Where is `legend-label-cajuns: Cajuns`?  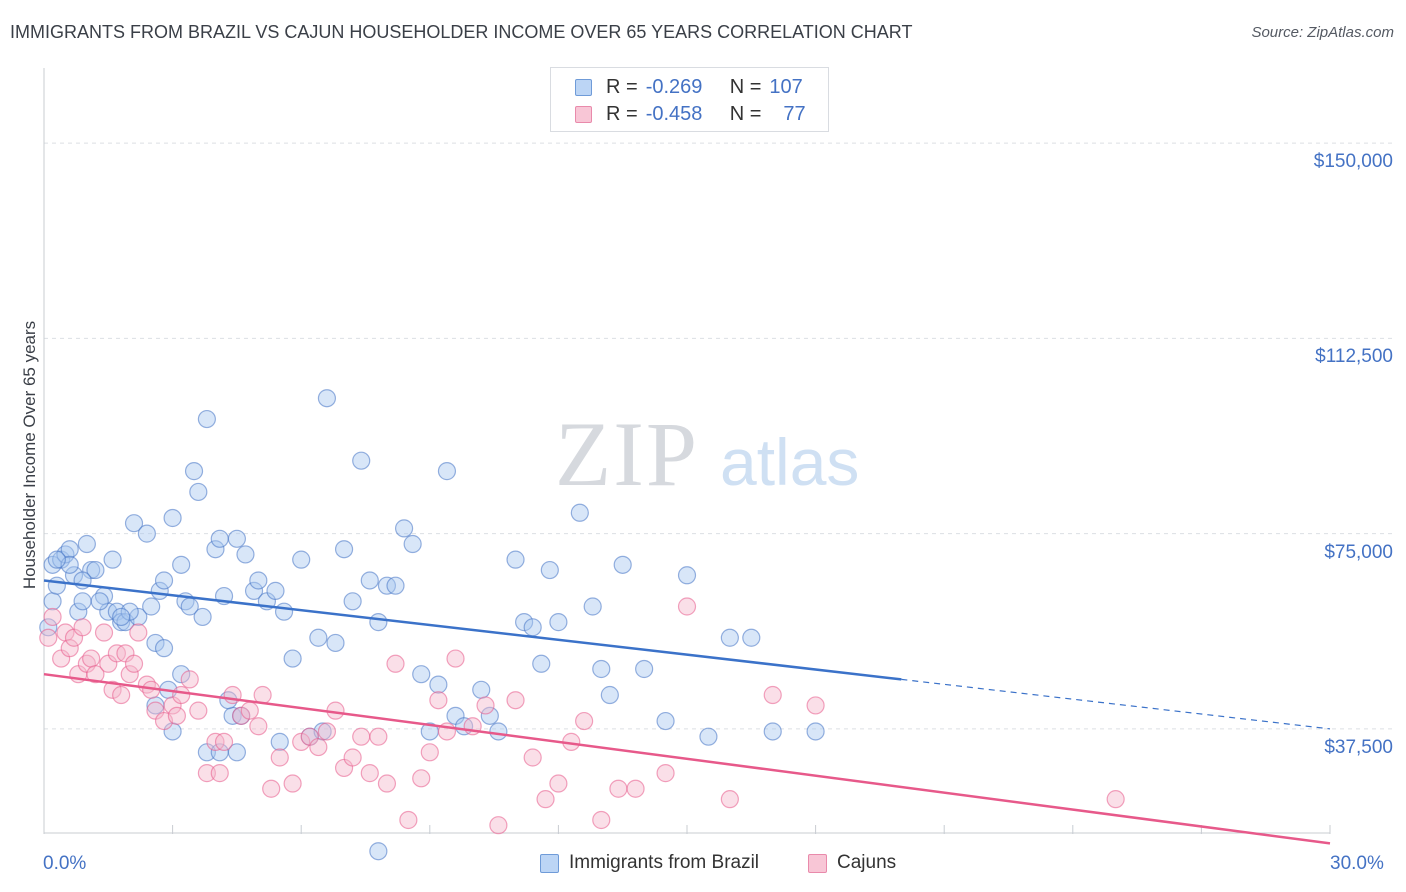
legend-label-cajuns: Cajuns is located at coordinates (867, 862).